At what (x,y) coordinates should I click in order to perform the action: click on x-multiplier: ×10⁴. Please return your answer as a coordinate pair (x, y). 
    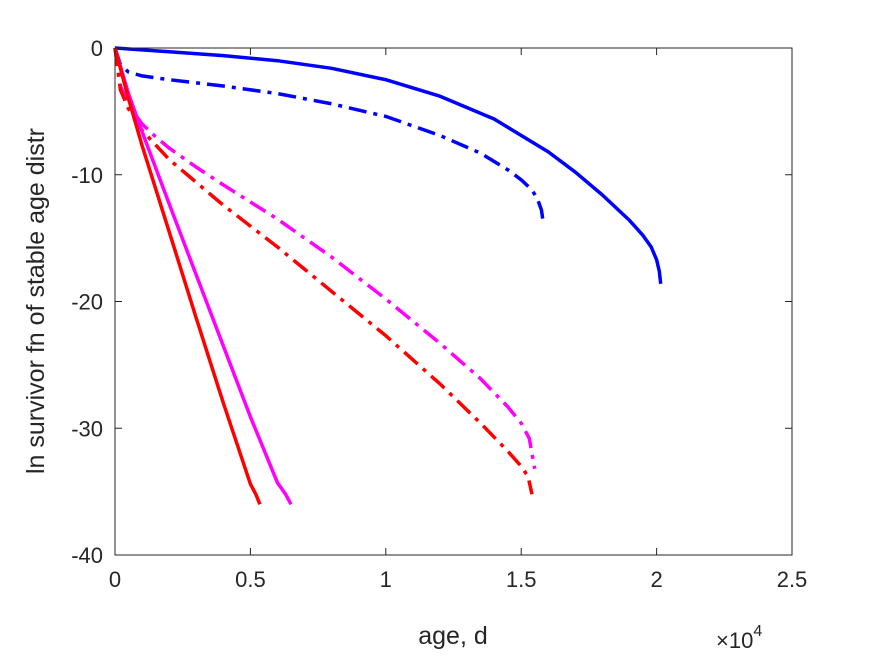
    Looking at the image, I should click on (739, 638).